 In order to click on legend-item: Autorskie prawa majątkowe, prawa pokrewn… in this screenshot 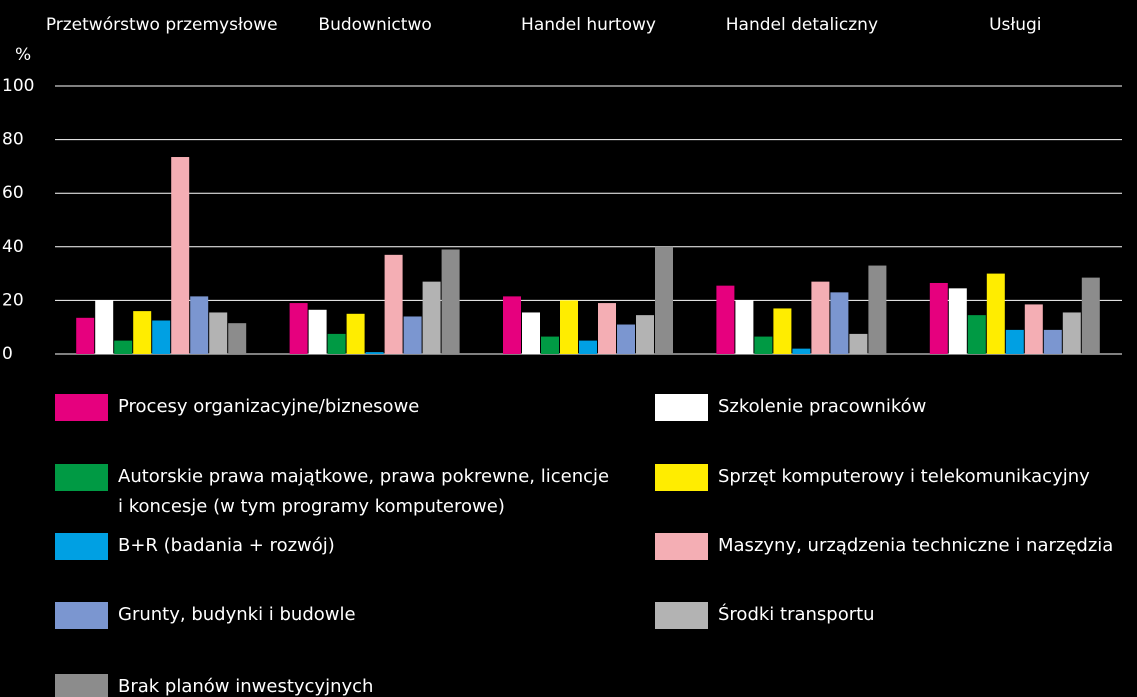, I will do `click(336, 493)`.